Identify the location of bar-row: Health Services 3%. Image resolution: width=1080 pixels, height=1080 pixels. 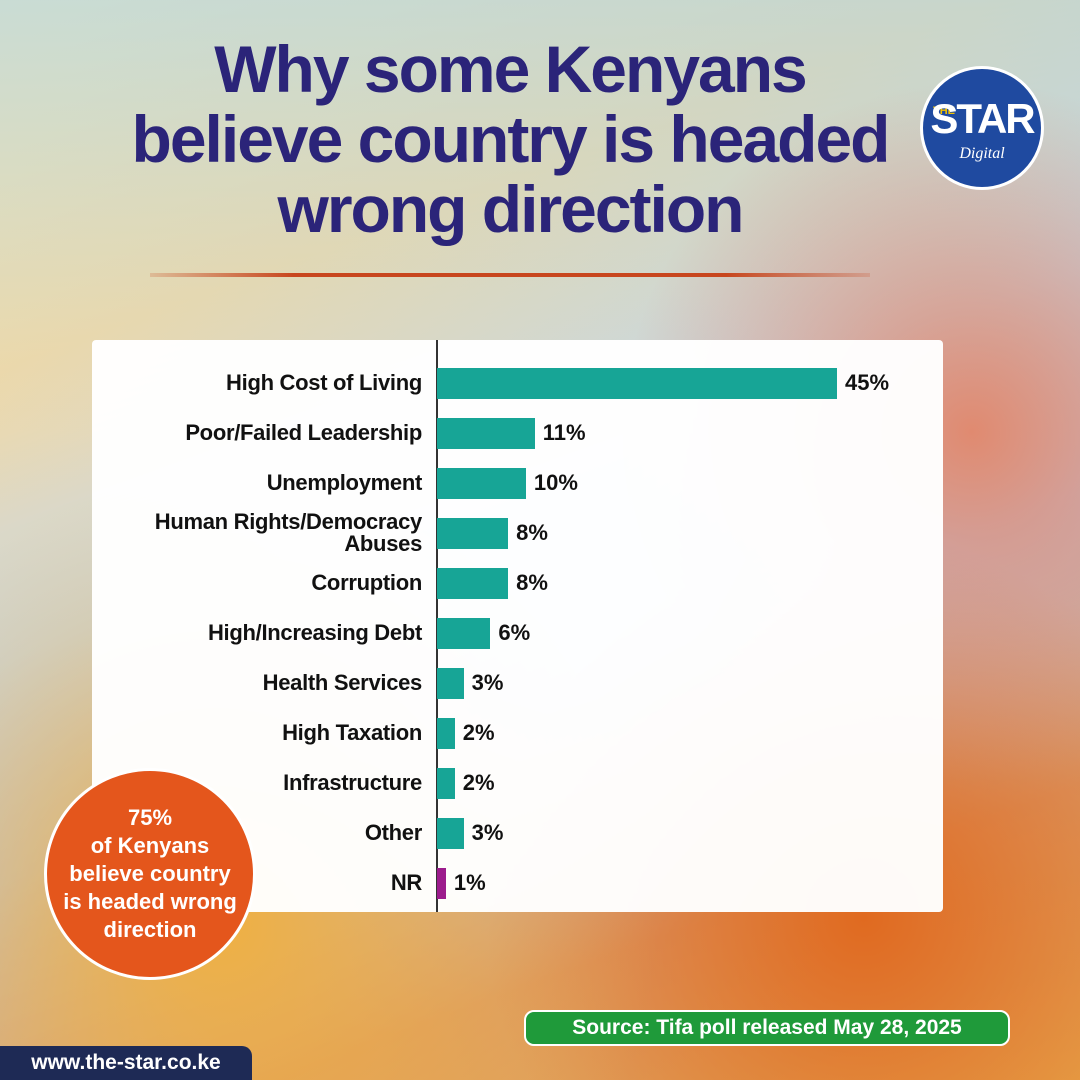
(517, 683).